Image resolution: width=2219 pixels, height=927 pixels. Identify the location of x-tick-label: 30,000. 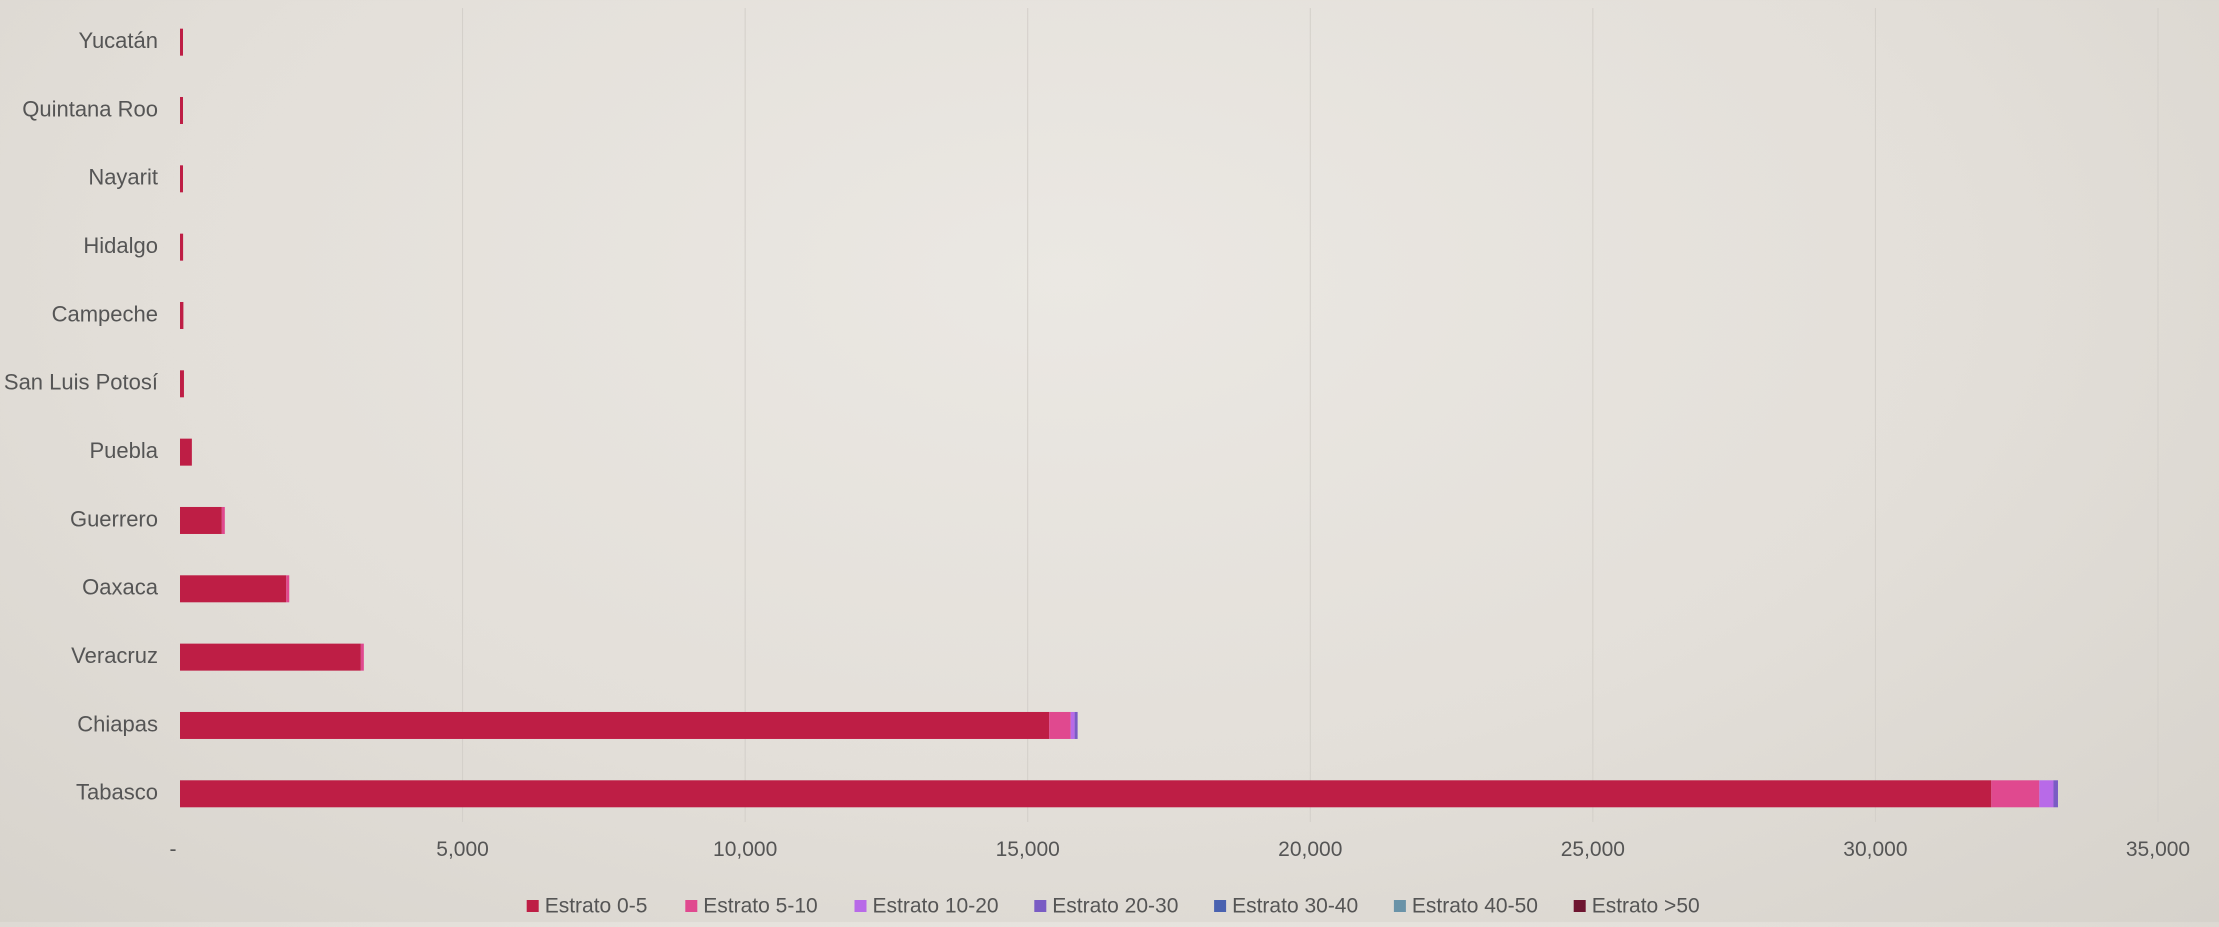
(1875, 849).